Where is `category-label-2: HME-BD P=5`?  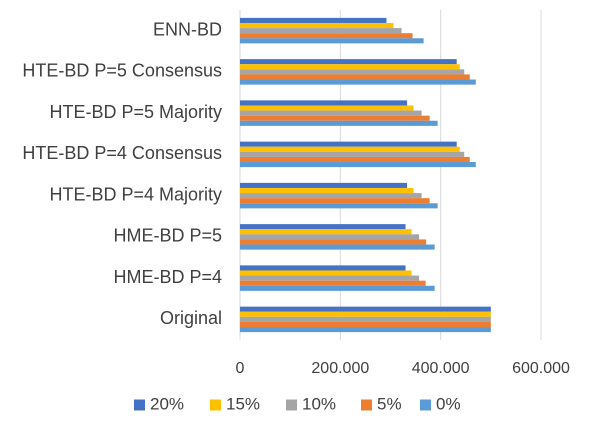
category-label-2: HME-BD P=5 is located at coordinates (167, 236).